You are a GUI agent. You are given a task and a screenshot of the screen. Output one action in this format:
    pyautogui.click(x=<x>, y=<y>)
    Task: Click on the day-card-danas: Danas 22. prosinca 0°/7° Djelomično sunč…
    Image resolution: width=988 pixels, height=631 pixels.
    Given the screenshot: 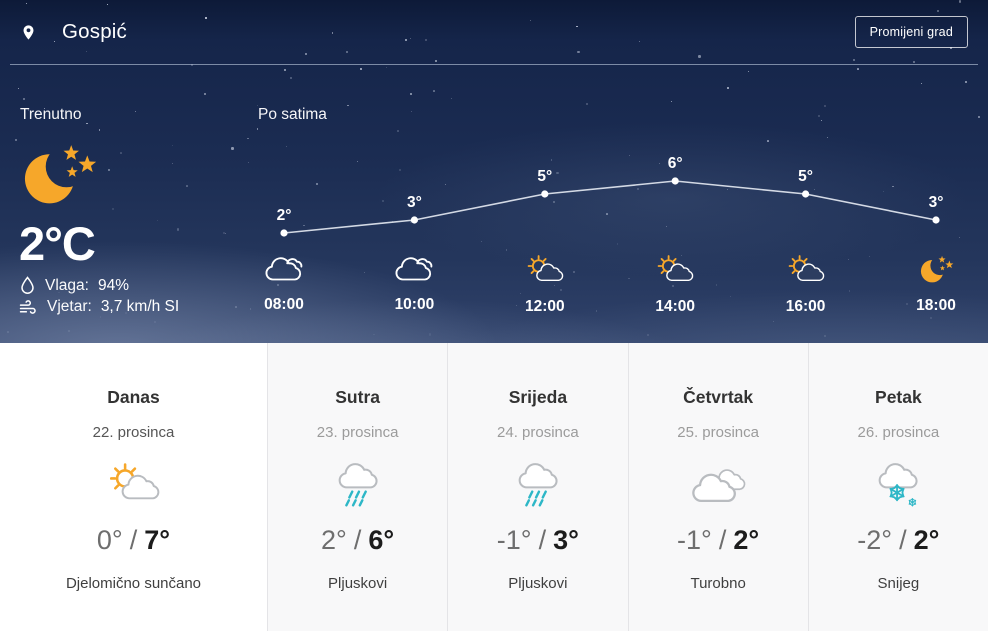 What is the action you would take?
    pyautogui.click(x=133, y=487)
    